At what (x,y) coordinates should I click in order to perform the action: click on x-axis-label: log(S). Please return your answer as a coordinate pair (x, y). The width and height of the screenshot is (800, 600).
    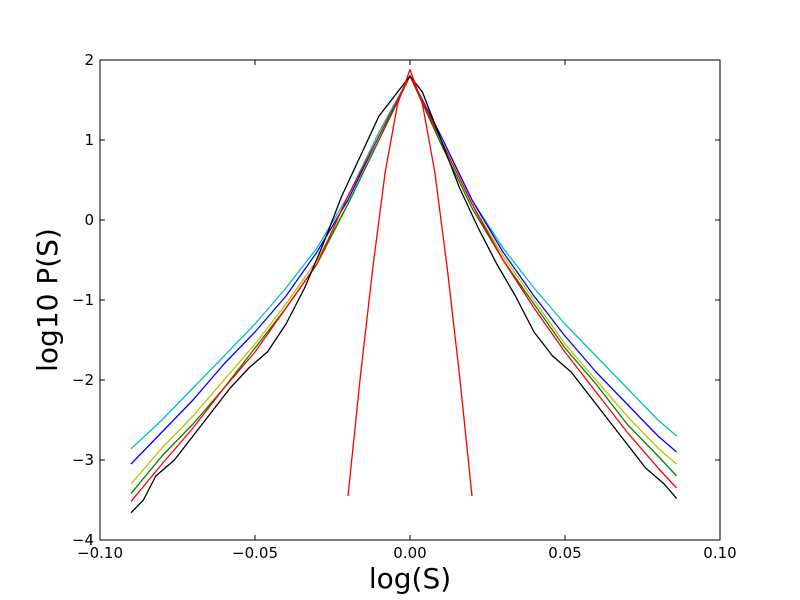
    Looking at the image, I should click on (410, 578).